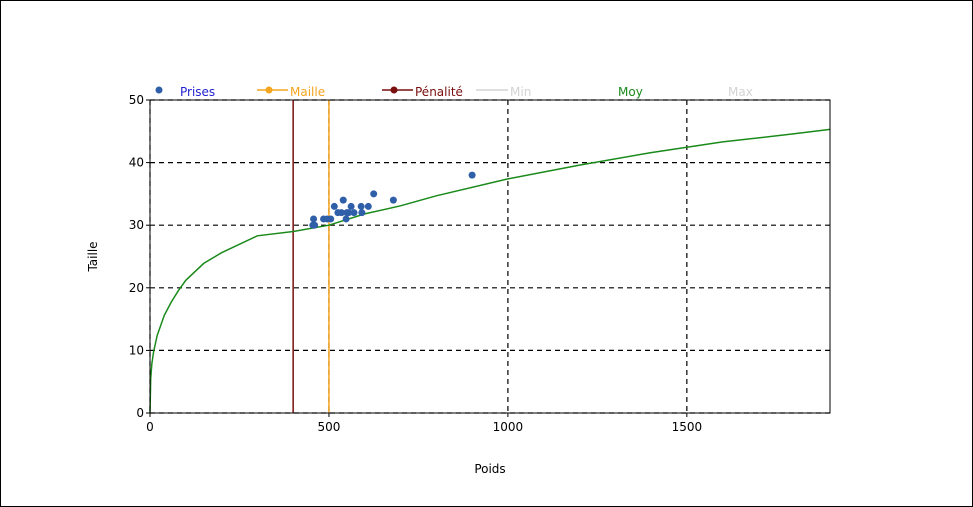 The width and height of the screenshot is (973, 507). What do you see at coordinates (140, 413) in the screenshot?
I see `y-tick-label: 0` at bounding box center [140, 413].